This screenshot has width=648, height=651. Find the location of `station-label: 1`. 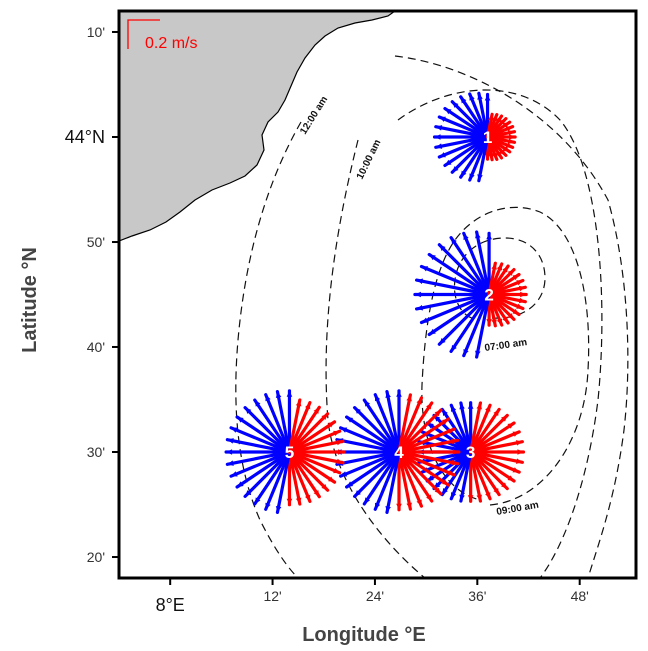

station-label: 1 is located at coordinates (487, 137).